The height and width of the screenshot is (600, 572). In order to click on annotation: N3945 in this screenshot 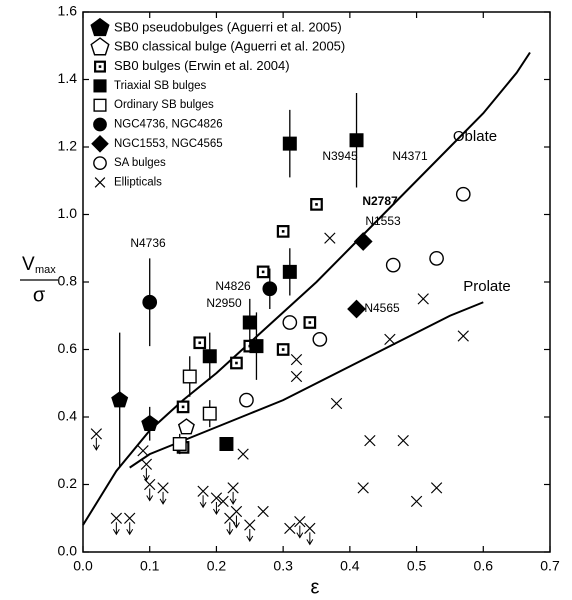, I will do `click(340, 156)`.